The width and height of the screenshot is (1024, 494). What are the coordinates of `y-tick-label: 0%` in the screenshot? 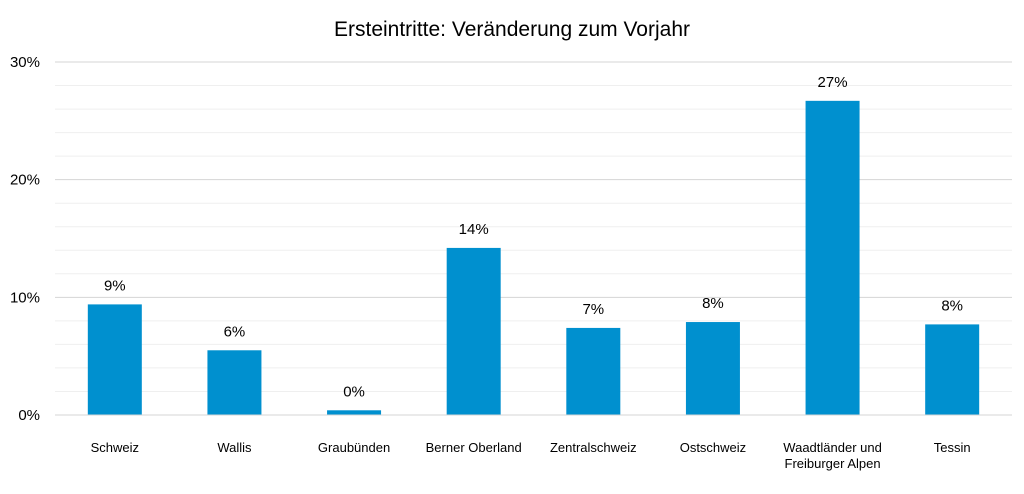 It's located at (29, 415).